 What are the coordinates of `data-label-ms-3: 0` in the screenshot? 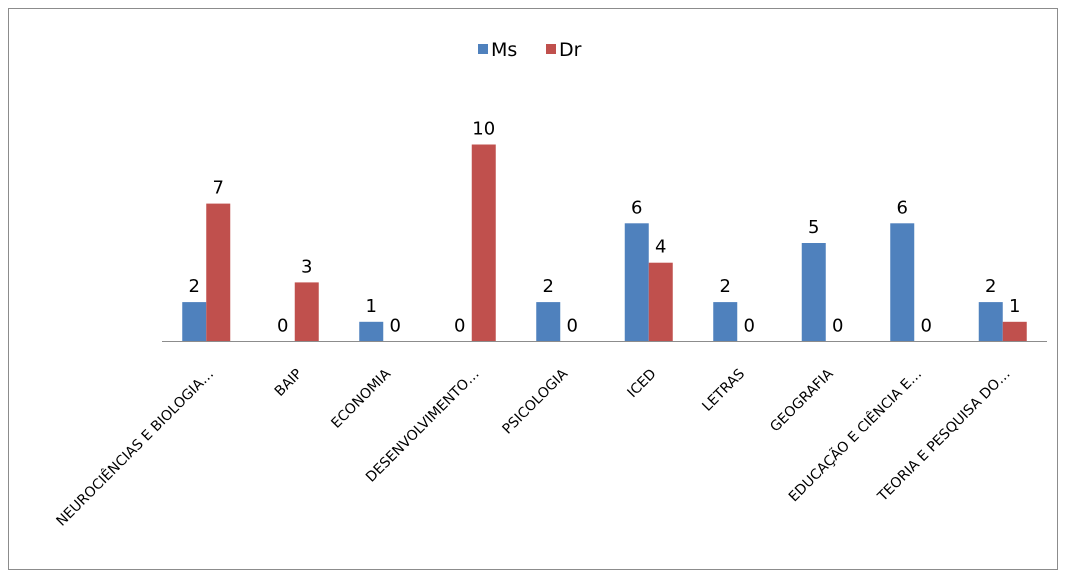 It's located at (459, 326).